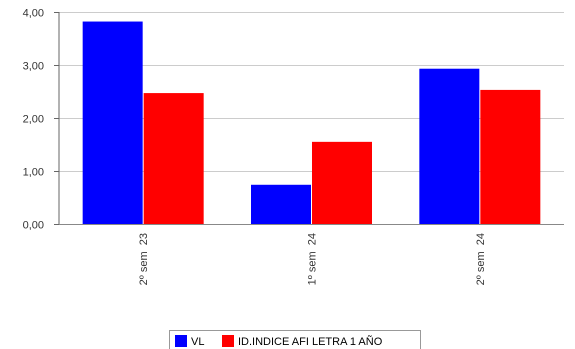  Describe the element at coordinates (33, 226) in the screenshot. I see `y-tick-label: 0,00` at that location.